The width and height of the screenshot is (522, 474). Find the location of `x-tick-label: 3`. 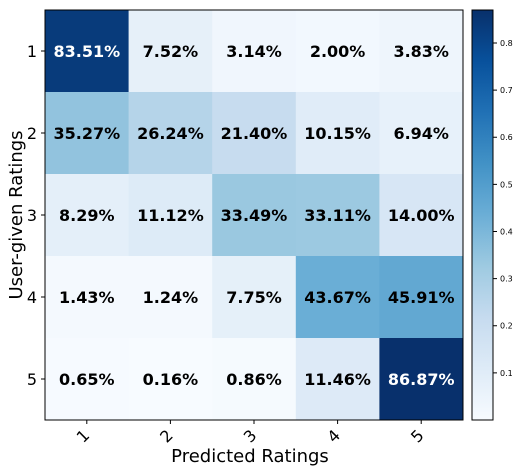

x-tick-label: 3 is located at coordinates (250, 436).